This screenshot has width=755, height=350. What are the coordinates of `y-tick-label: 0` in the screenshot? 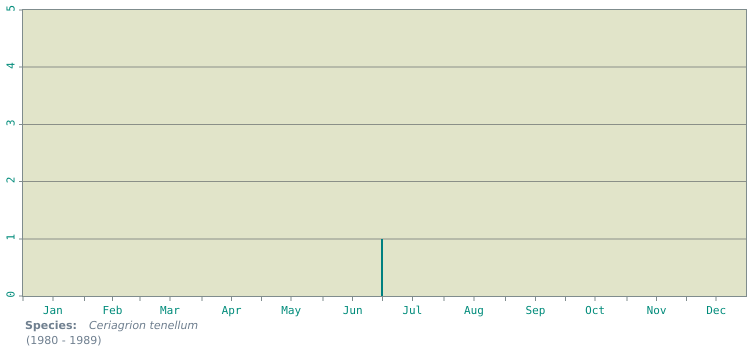 It's located at (11, 294).